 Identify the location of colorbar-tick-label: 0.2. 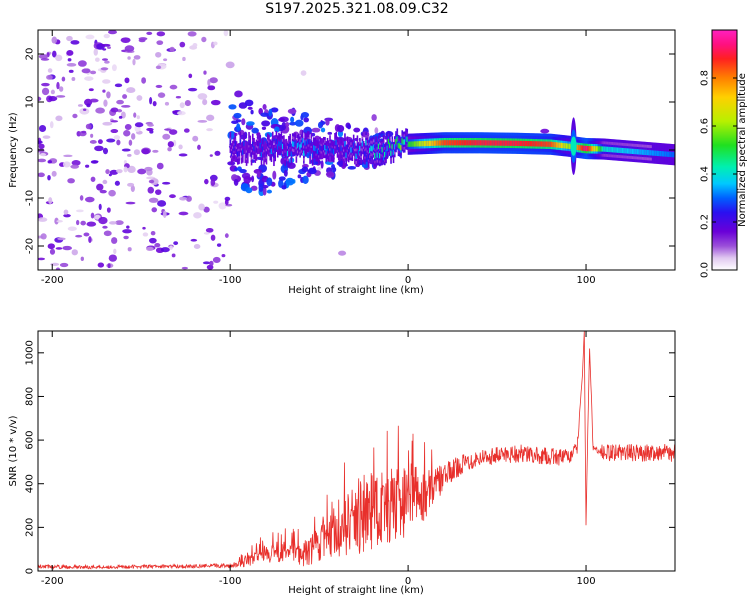
(705, 222).